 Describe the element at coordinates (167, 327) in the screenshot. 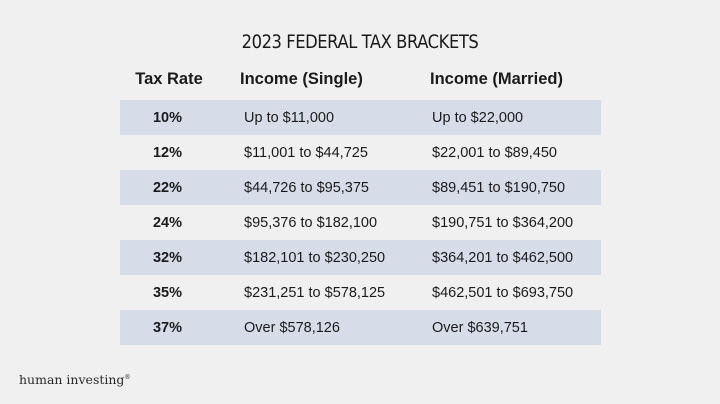

I see `tax-rate-cell: 37%` at that location.